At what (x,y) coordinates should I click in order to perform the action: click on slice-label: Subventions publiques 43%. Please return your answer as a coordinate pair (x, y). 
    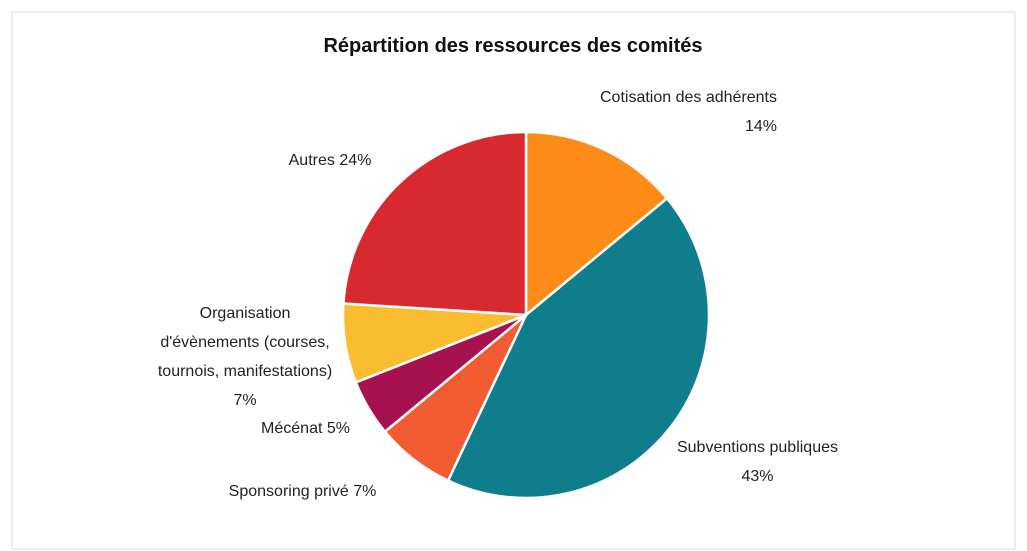
    Looking at the image, I should click on (757, 462).